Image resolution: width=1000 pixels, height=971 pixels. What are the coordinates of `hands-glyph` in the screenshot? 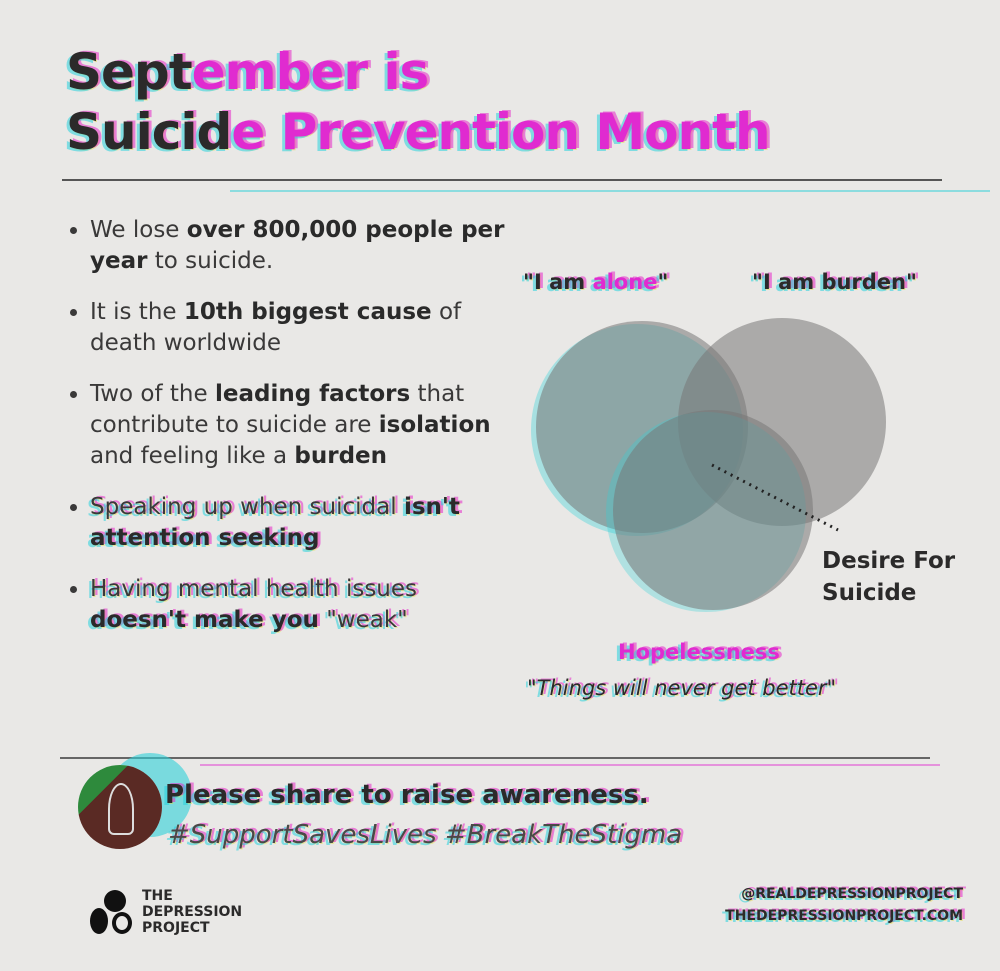 It's located at (121, 809).